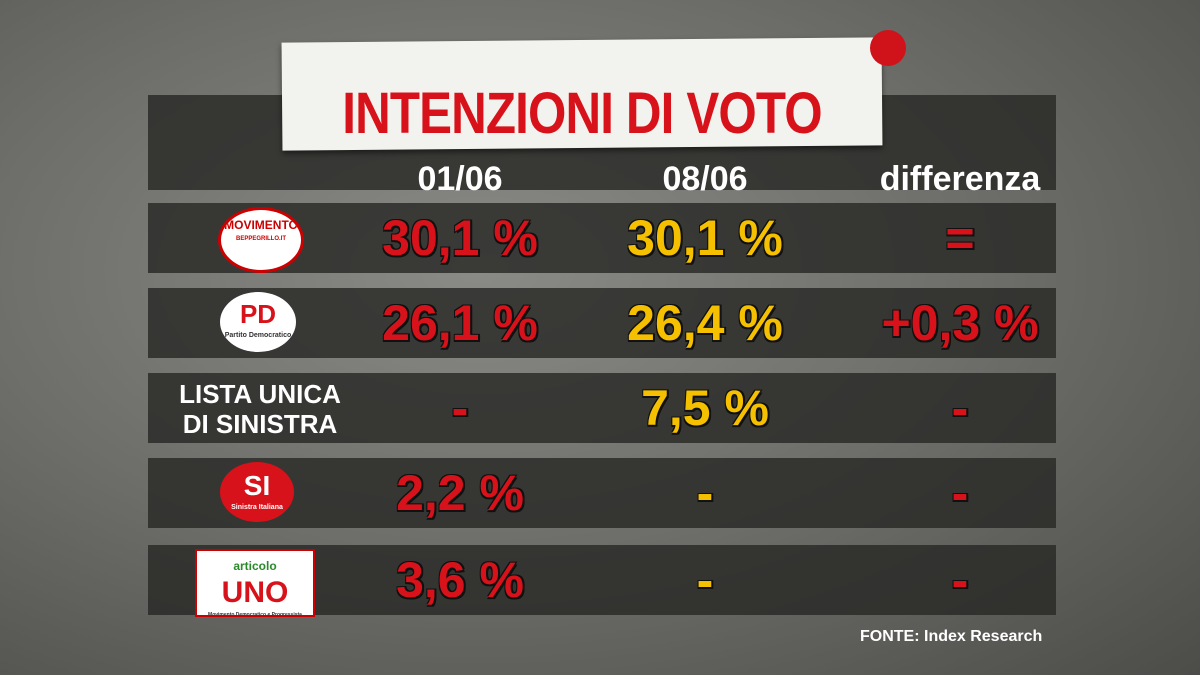 The image size is (1200, 675). Describe the element at coordinates (460, 323) in the screenshot. I see `cell: 26,1 %` at that location.